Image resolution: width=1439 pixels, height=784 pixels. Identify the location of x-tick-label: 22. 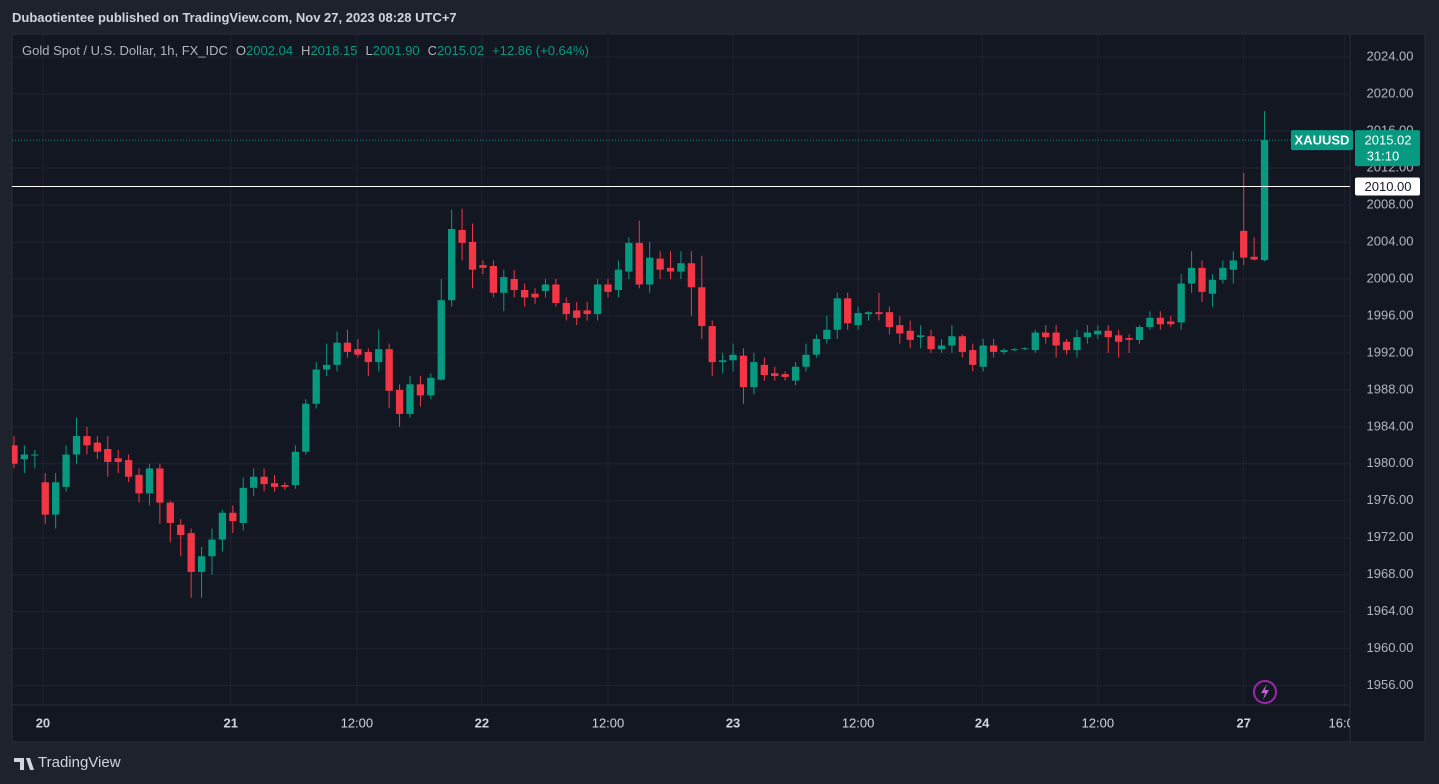
(482, 722).